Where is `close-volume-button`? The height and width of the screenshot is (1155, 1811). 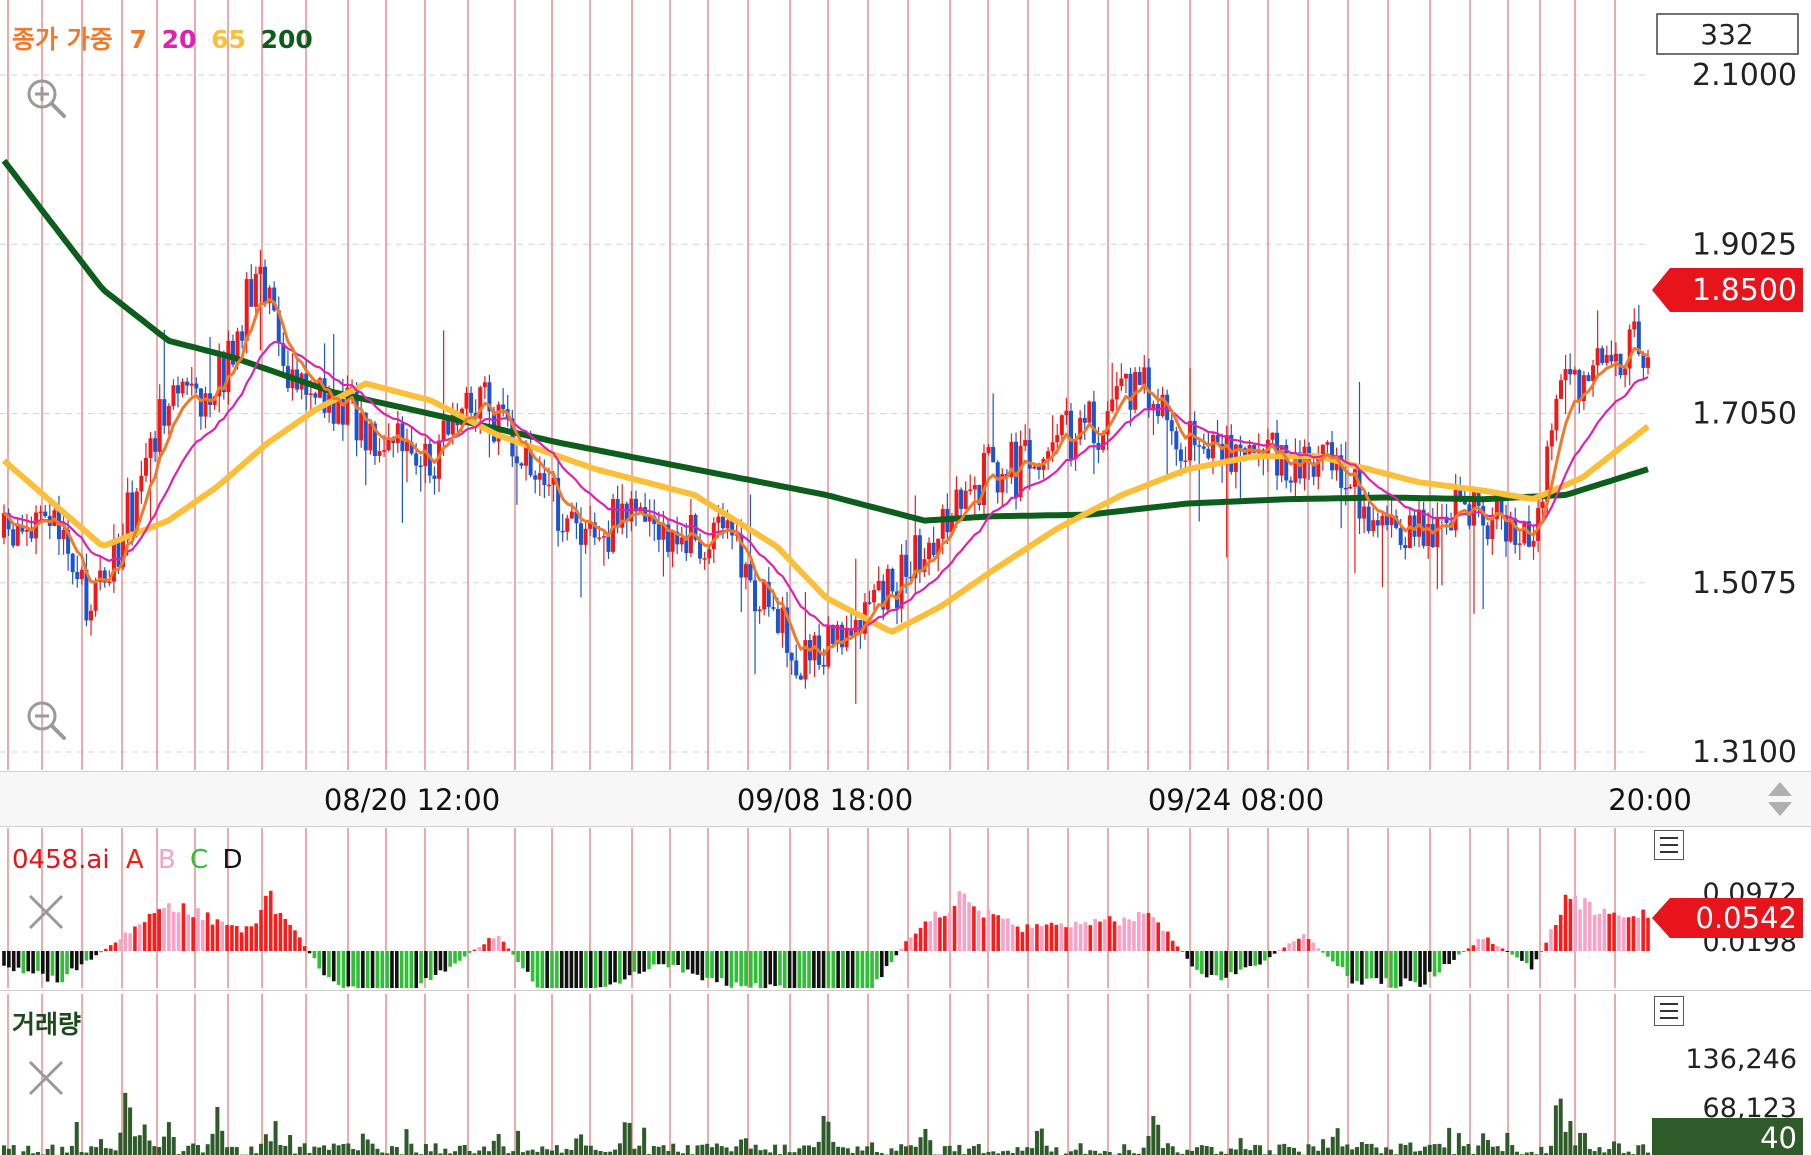
close-volume-button is located at coordinates (46, 1078).